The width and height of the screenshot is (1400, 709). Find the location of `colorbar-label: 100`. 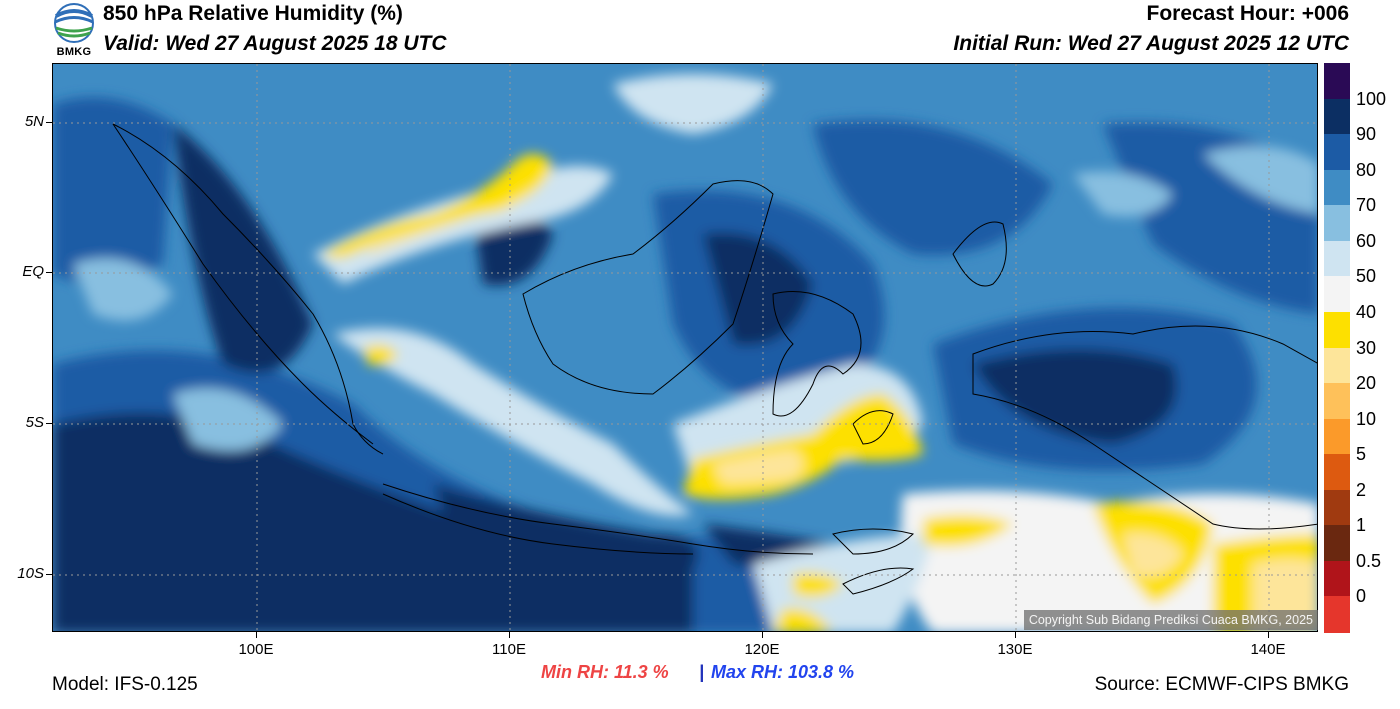

colorbar-label: 100 is located at coordinates (1371, 98).